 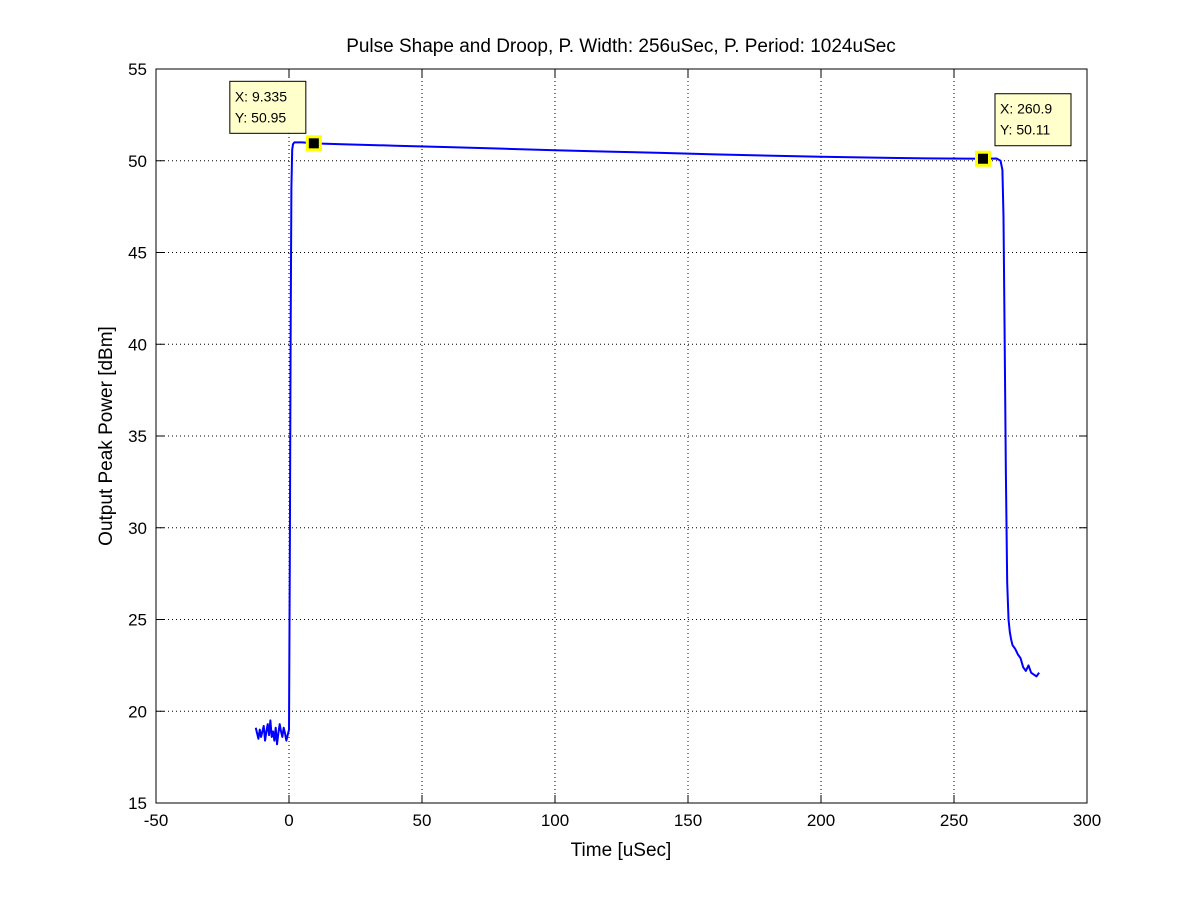 What do you see at coordinates (156, 820) in the screenshot?
I see `x-tick-label: -50` at bounding box center [156, 820].